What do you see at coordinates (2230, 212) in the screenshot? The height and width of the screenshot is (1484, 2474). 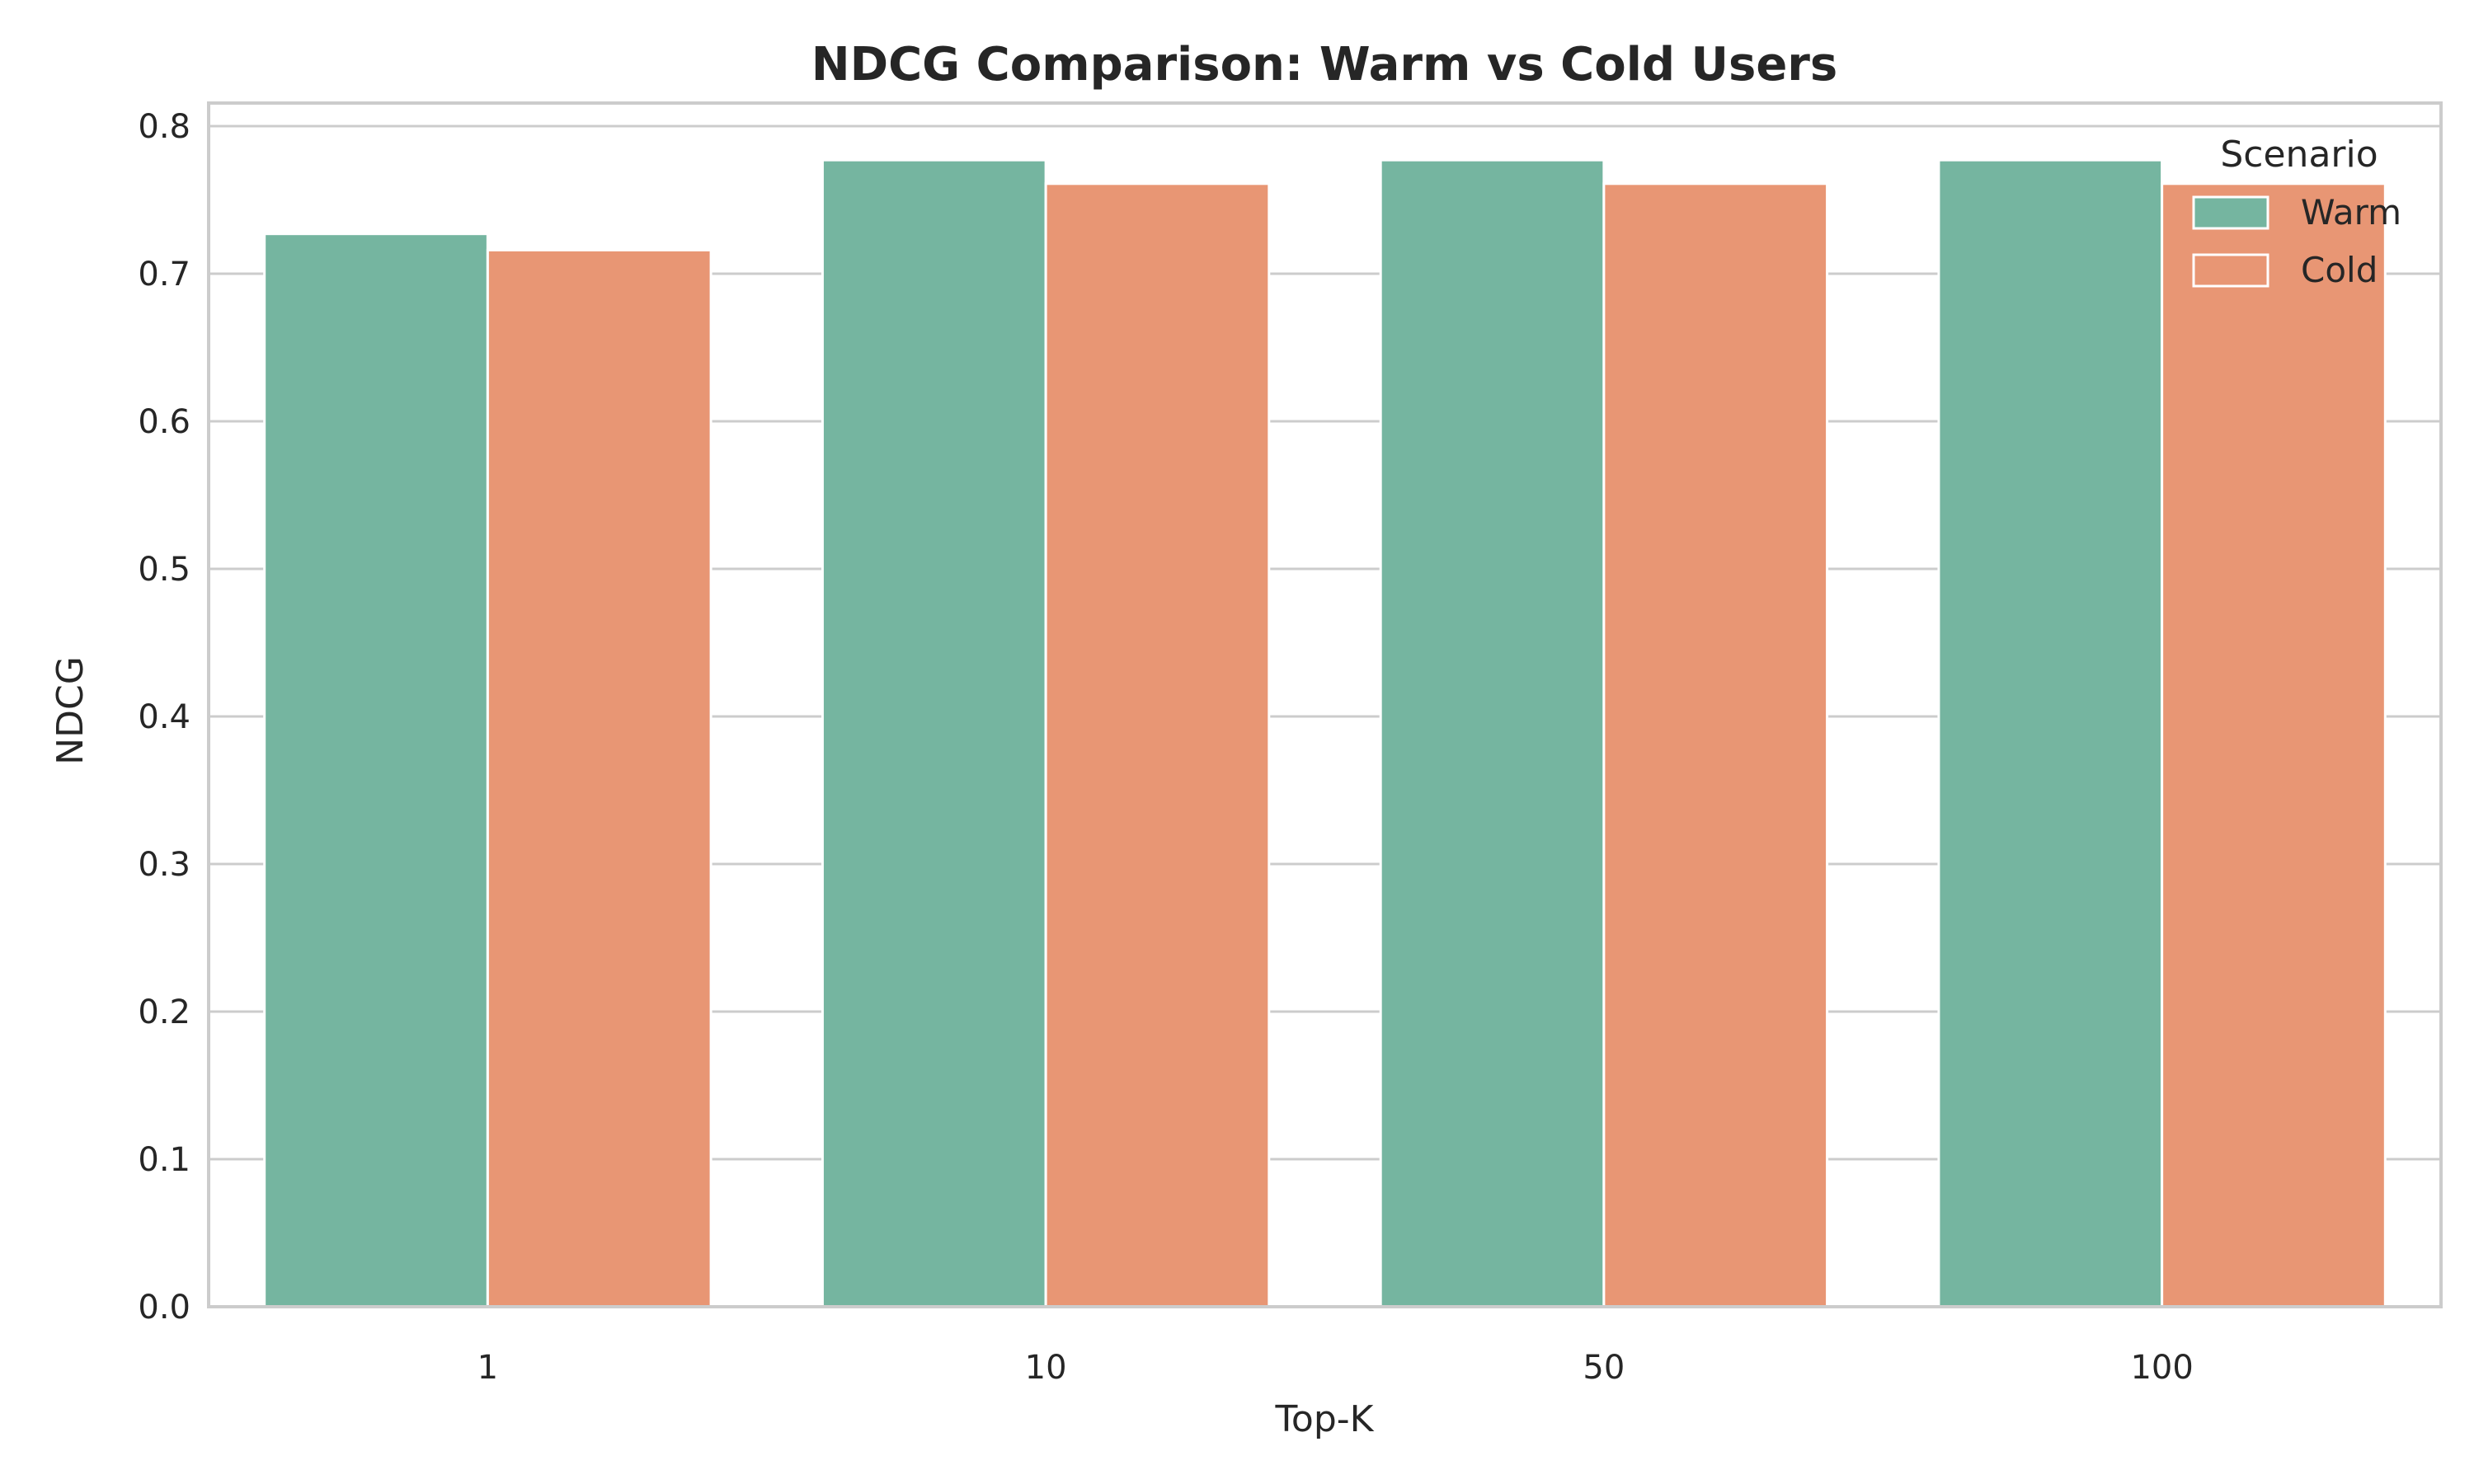 I see `legend-swatch-warm` at bounding box center [2230, 212].